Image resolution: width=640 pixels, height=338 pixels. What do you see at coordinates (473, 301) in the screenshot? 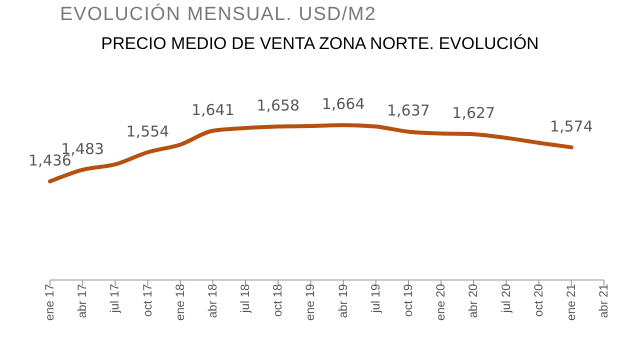
I see `x-tick-label: abr 20` at bounding box center [473, 301].